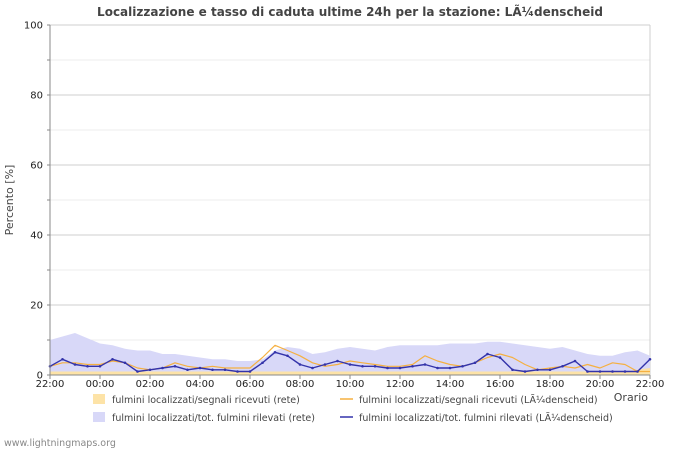  Describe the element at coordinates (400, 384) in the screenshot. I see `x-tick-label: 12:00` at that location.